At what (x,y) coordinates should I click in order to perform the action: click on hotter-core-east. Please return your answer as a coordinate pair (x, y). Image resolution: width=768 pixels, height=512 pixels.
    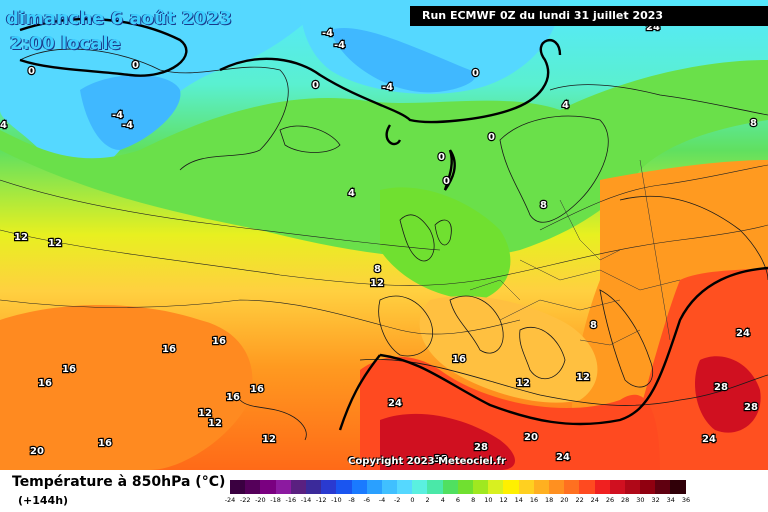
    Looking at the image, I should click on (728, 394).